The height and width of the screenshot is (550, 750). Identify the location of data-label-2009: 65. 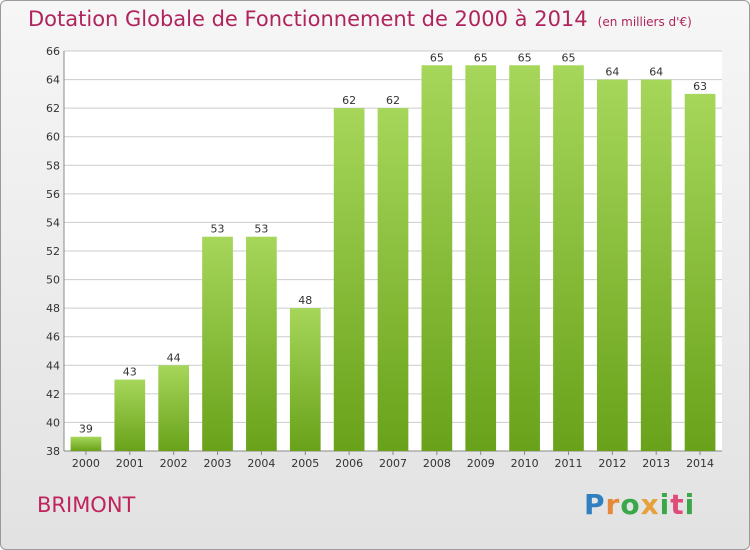
(481, 57).